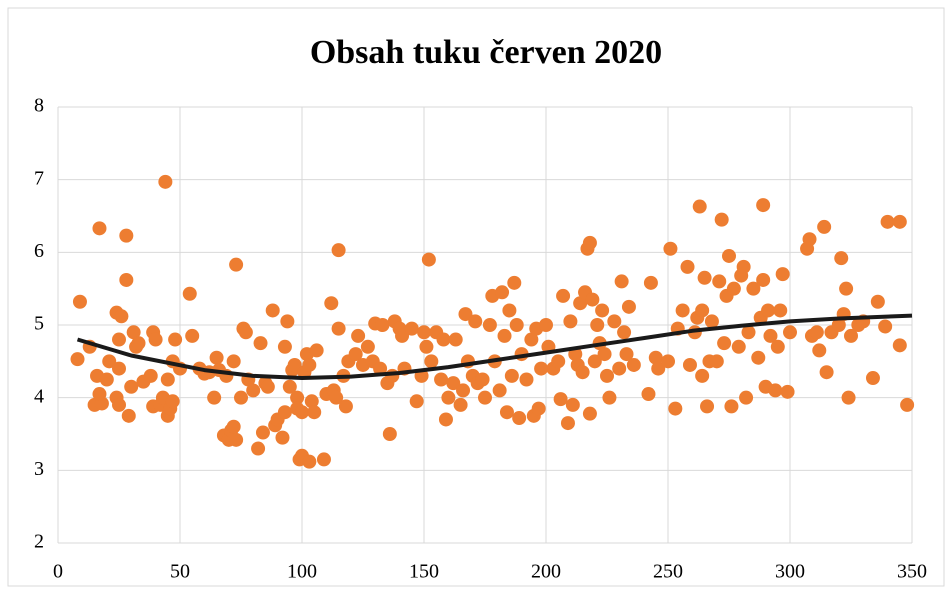 The width and height of the screenshot is (952, 599). Describe the element at coordinates (180, 572) in the screenshot. I see `x-tick-label: 50` at that location.